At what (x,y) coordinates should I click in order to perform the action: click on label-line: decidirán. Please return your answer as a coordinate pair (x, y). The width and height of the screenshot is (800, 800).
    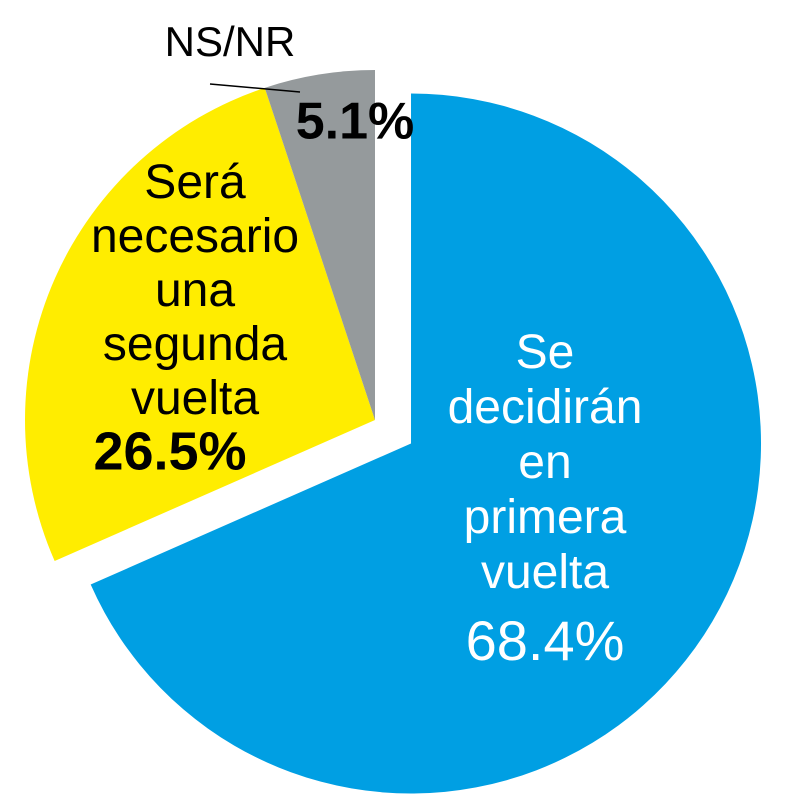
    Looking at the image, I should click on (545, 407).